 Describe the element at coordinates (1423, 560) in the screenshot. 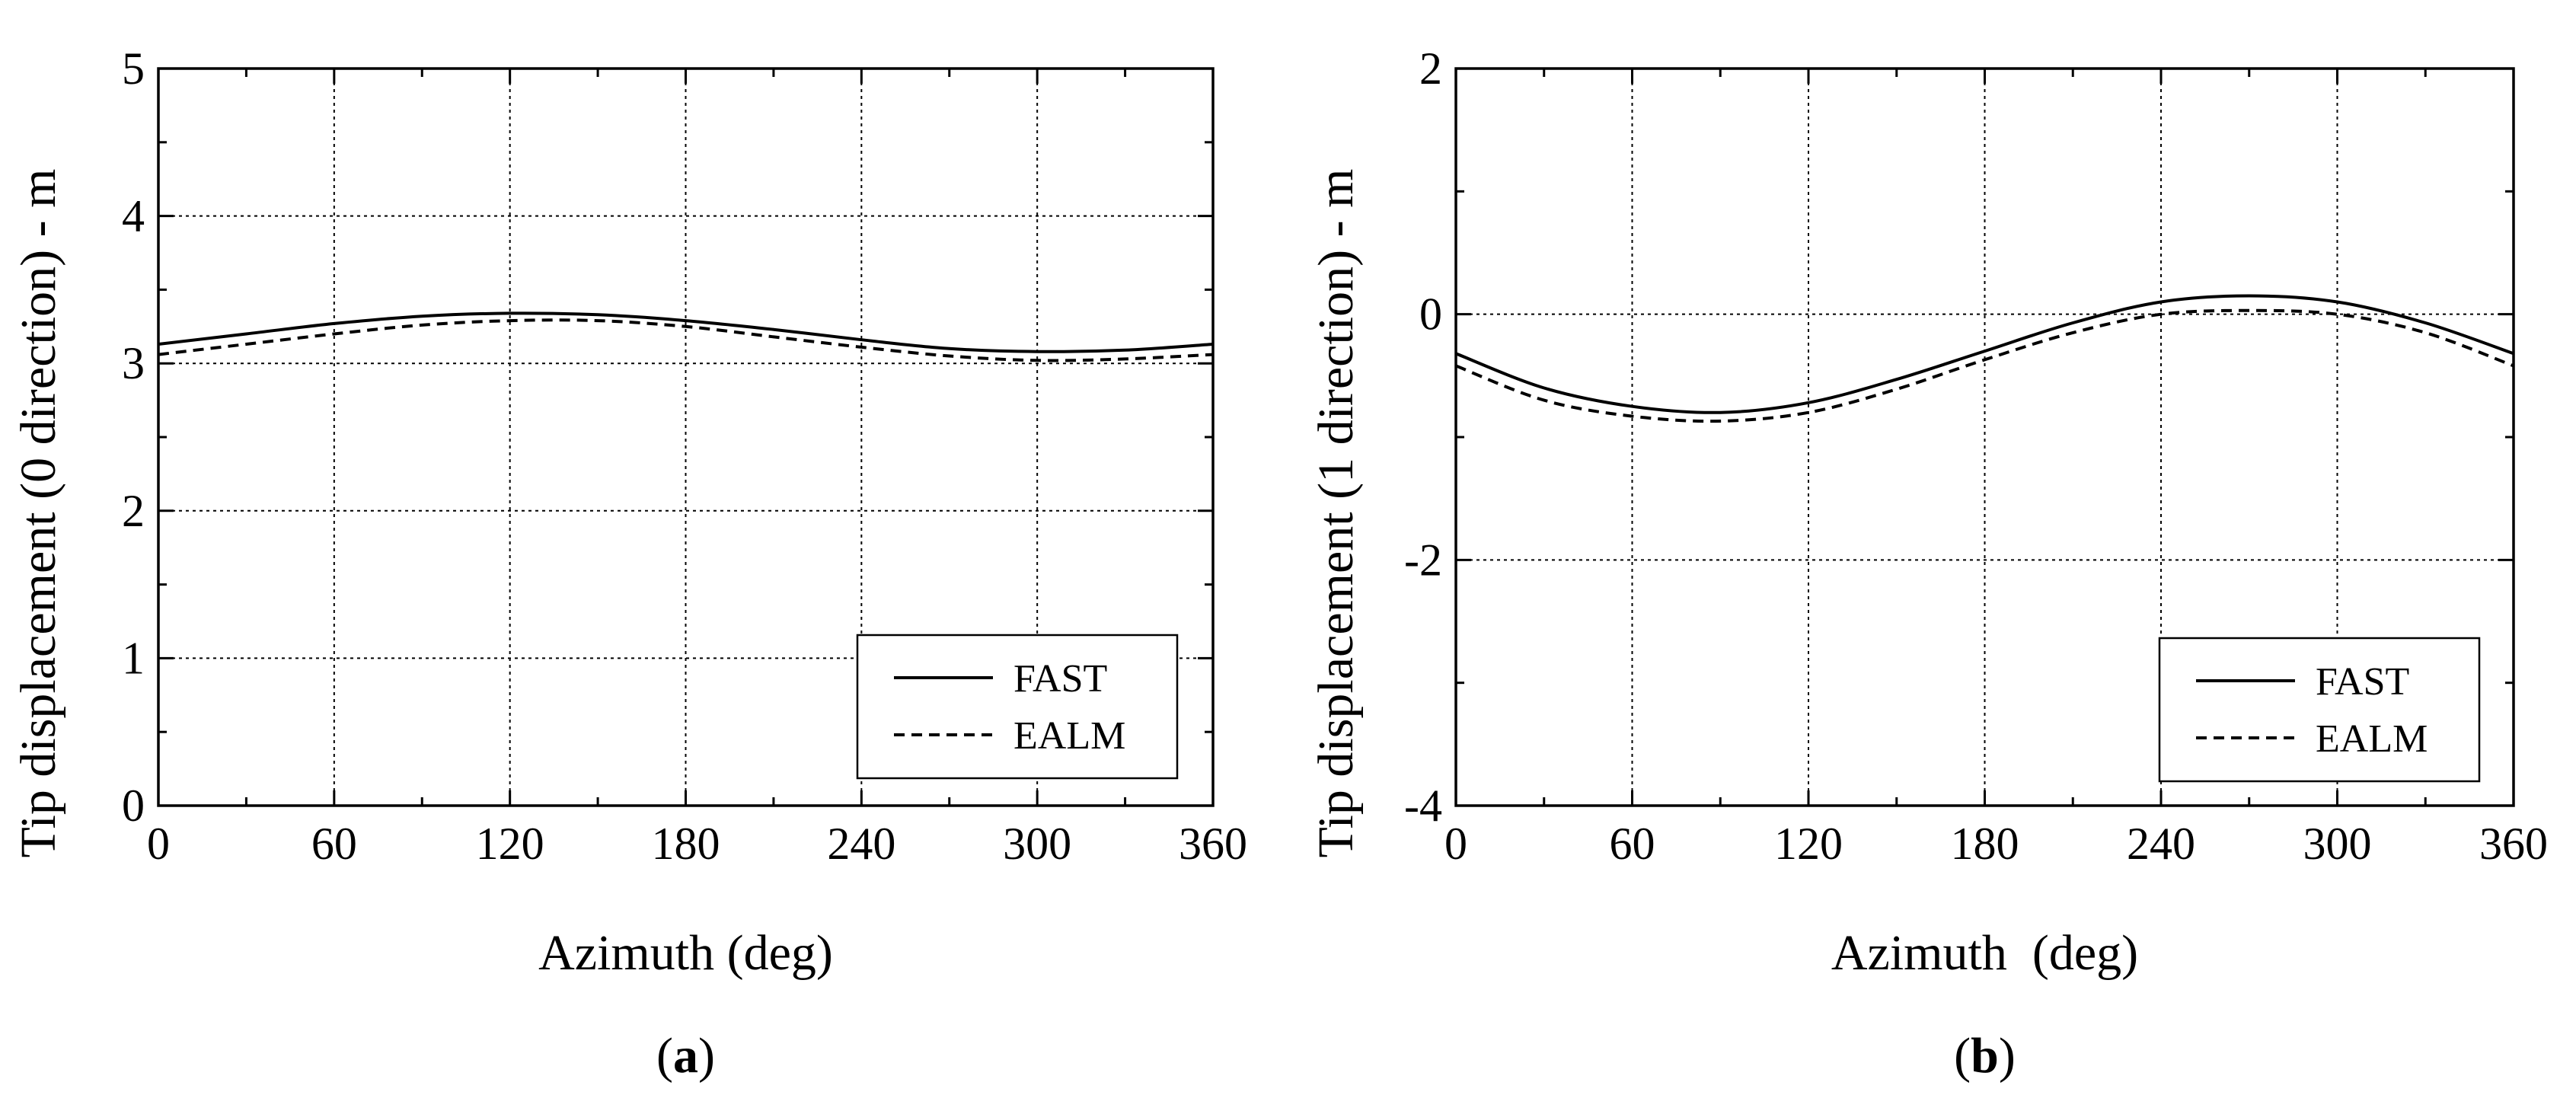

I see `y-tick-label: -2` at that location.